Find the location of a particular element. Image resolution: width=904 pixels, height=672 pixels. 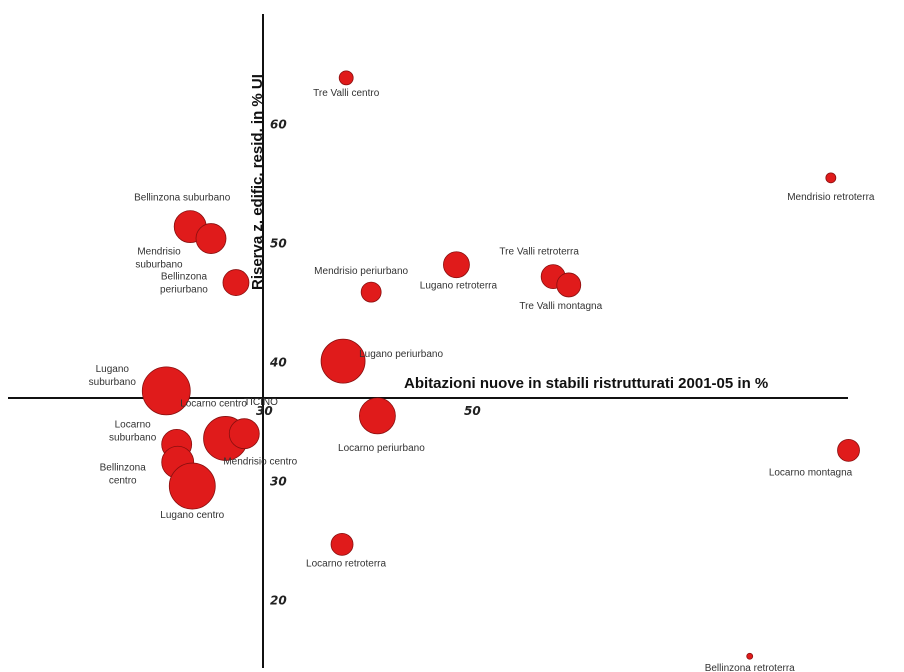

data-point-label: Locarno periurbano is located at coordinates (381, 448).